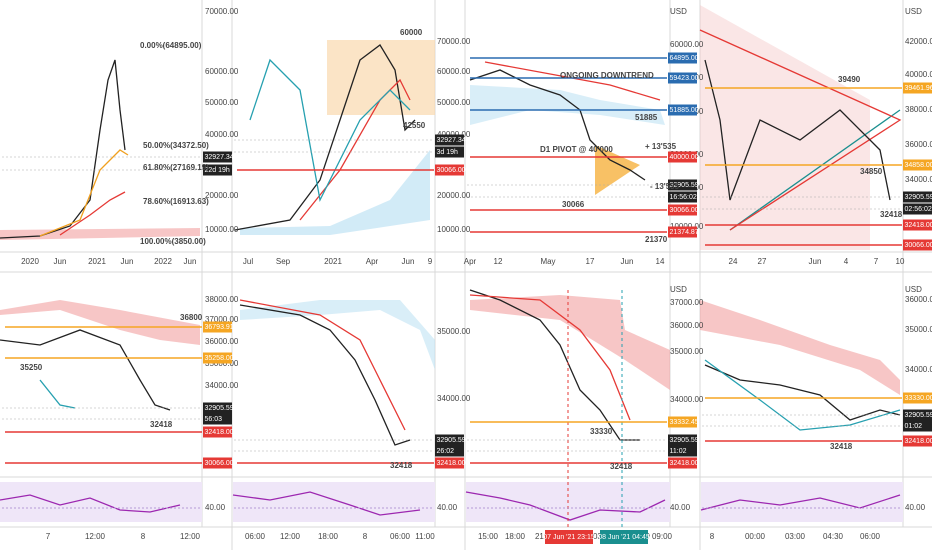  What do you see at coordinates (222, 195) in the screenshot?
I see `y-axis-label: 20000.00` at bounding box center [222, 195].